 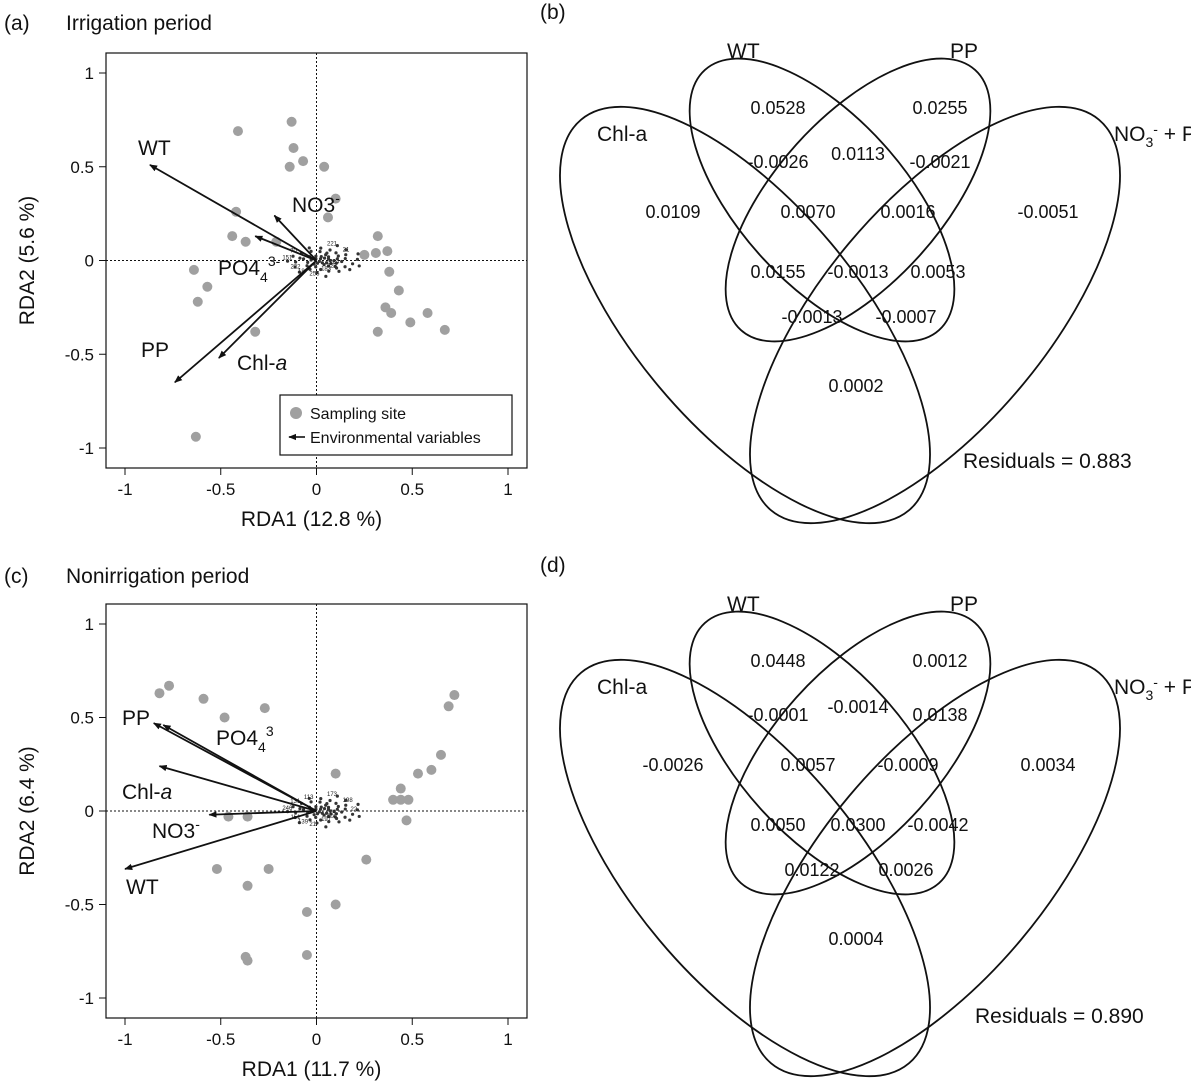 What do you see at coordinates (811, 870) in the screenshot?
I see `venn-value-chl-a-pp-no3po4: 0.0122` at bounding box center [811, 870].